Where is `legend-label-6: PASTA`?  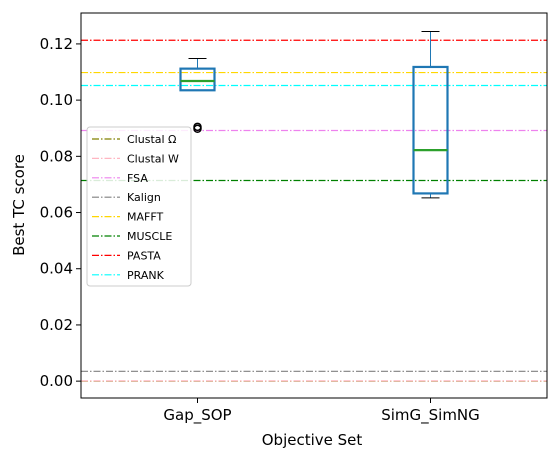
legend-label-6: PASTA is located at coordinates (144, 255).